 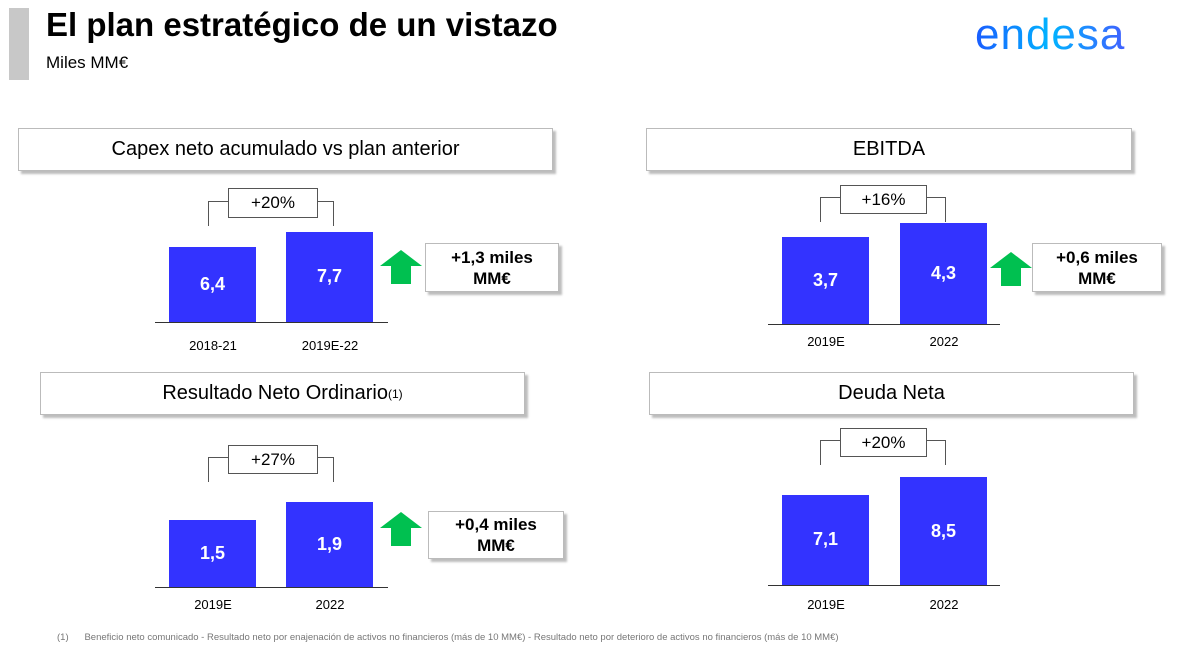 I want to click on bar-2019E-22: 7,7, so click(x=329, y=276).